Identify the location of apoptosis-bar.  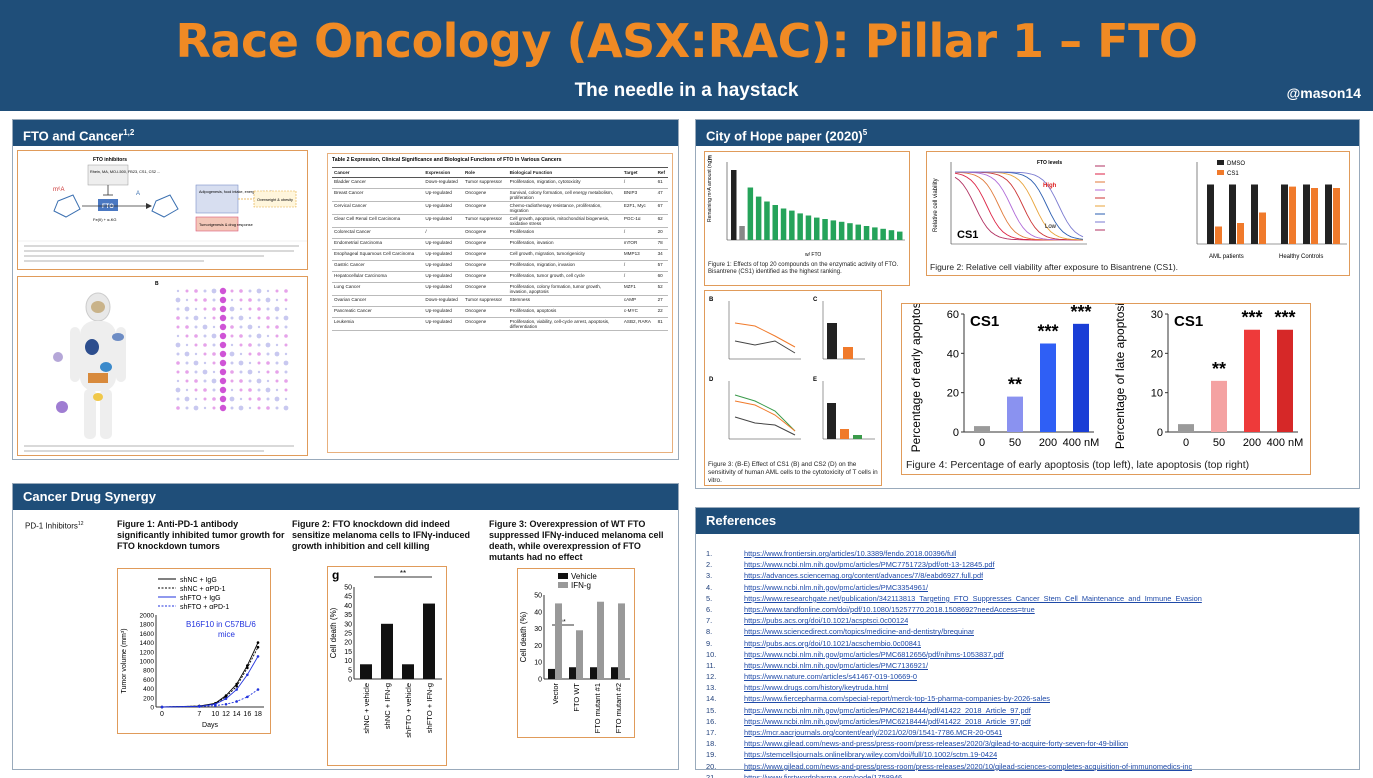
(1186, 428).